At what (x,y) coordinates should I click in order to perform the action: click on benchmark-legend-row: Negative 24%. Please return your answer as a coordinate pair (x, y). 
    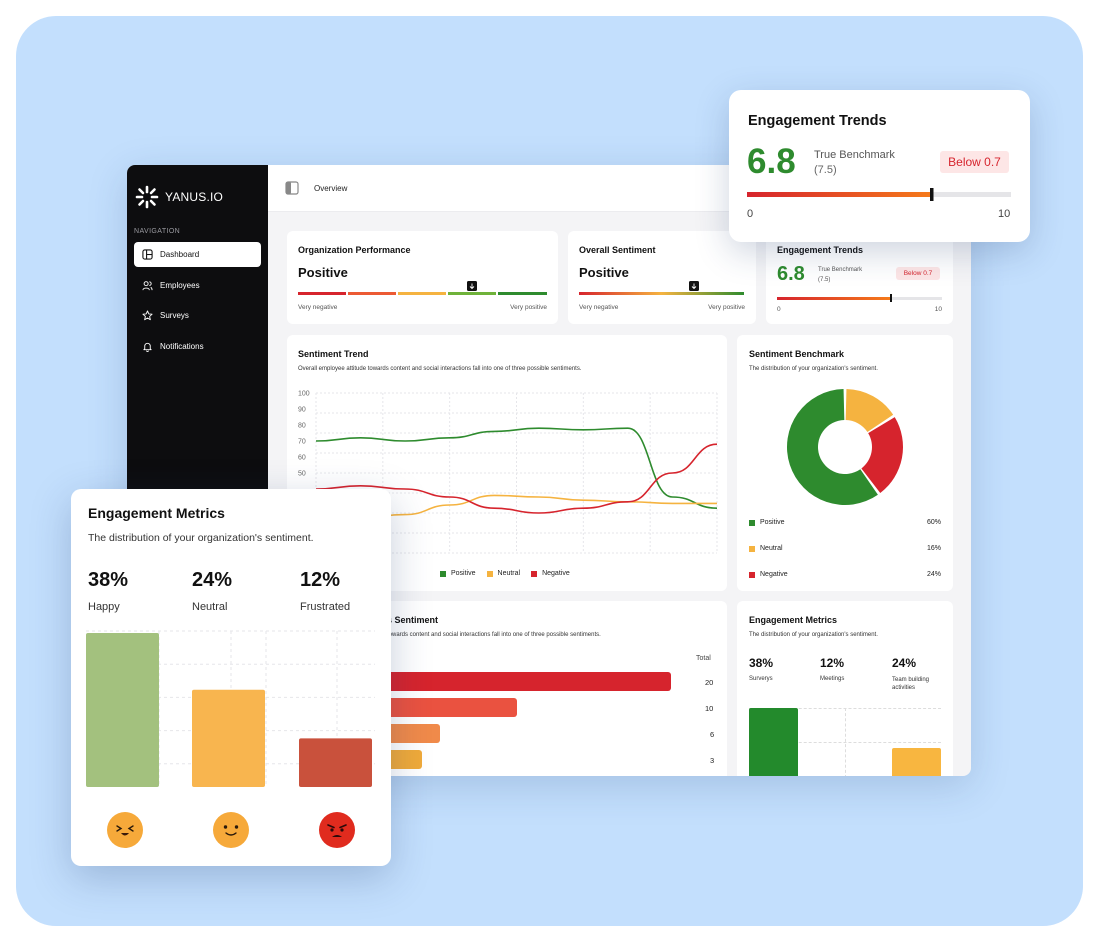
    Looking at the image, I should click on (845, 574).